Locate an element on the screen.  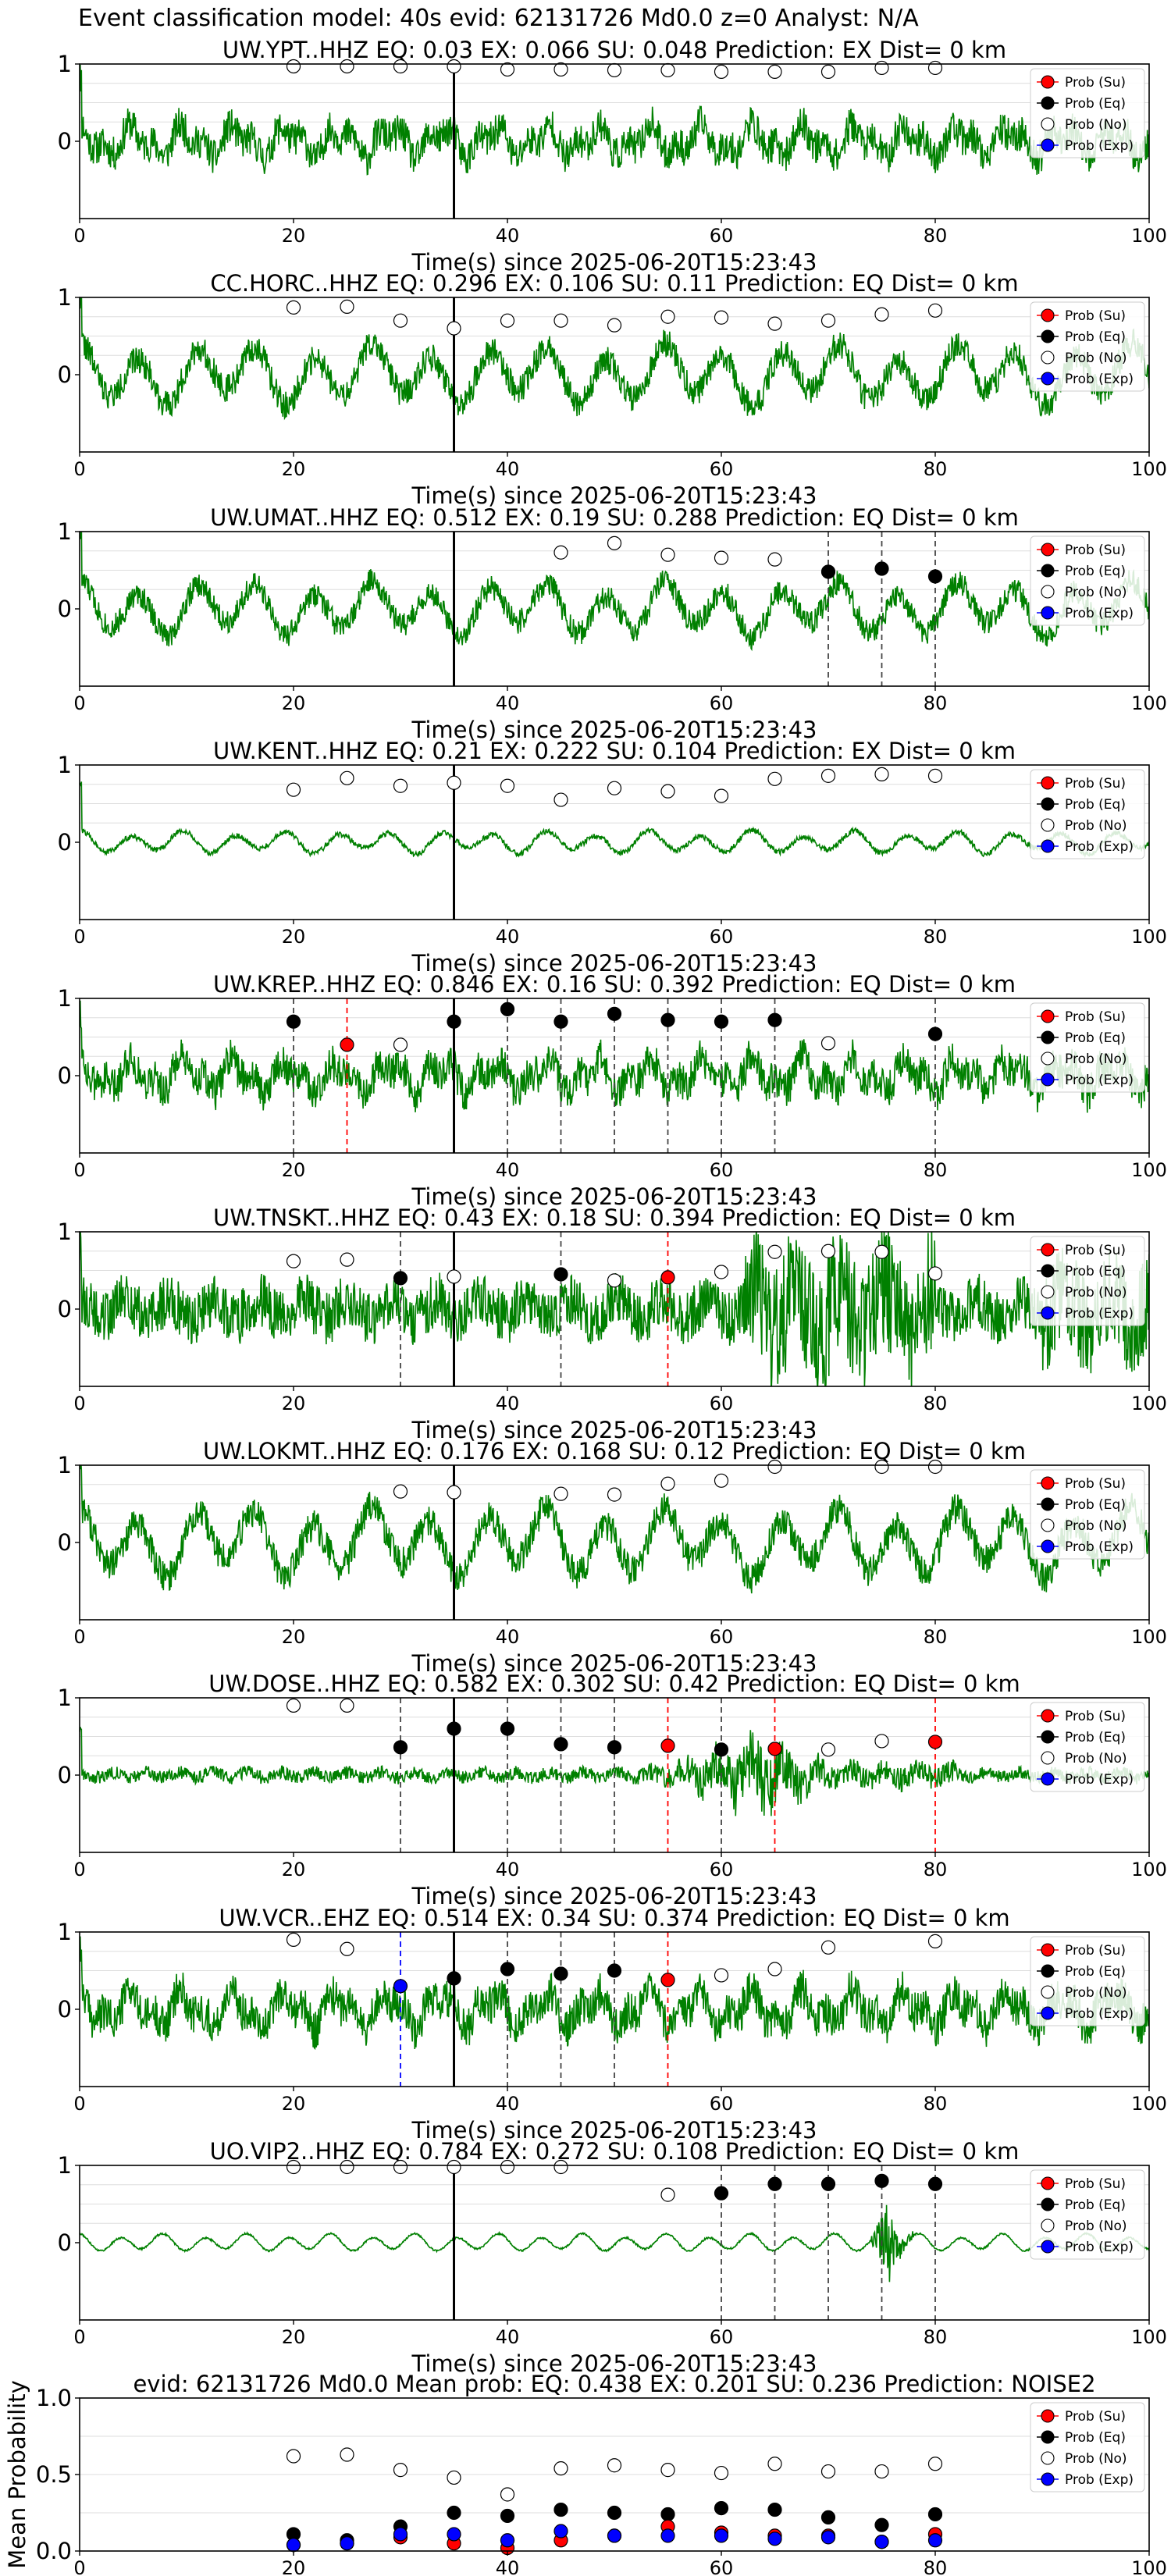
prob-marker-su is located at coordinates (774, 1749).